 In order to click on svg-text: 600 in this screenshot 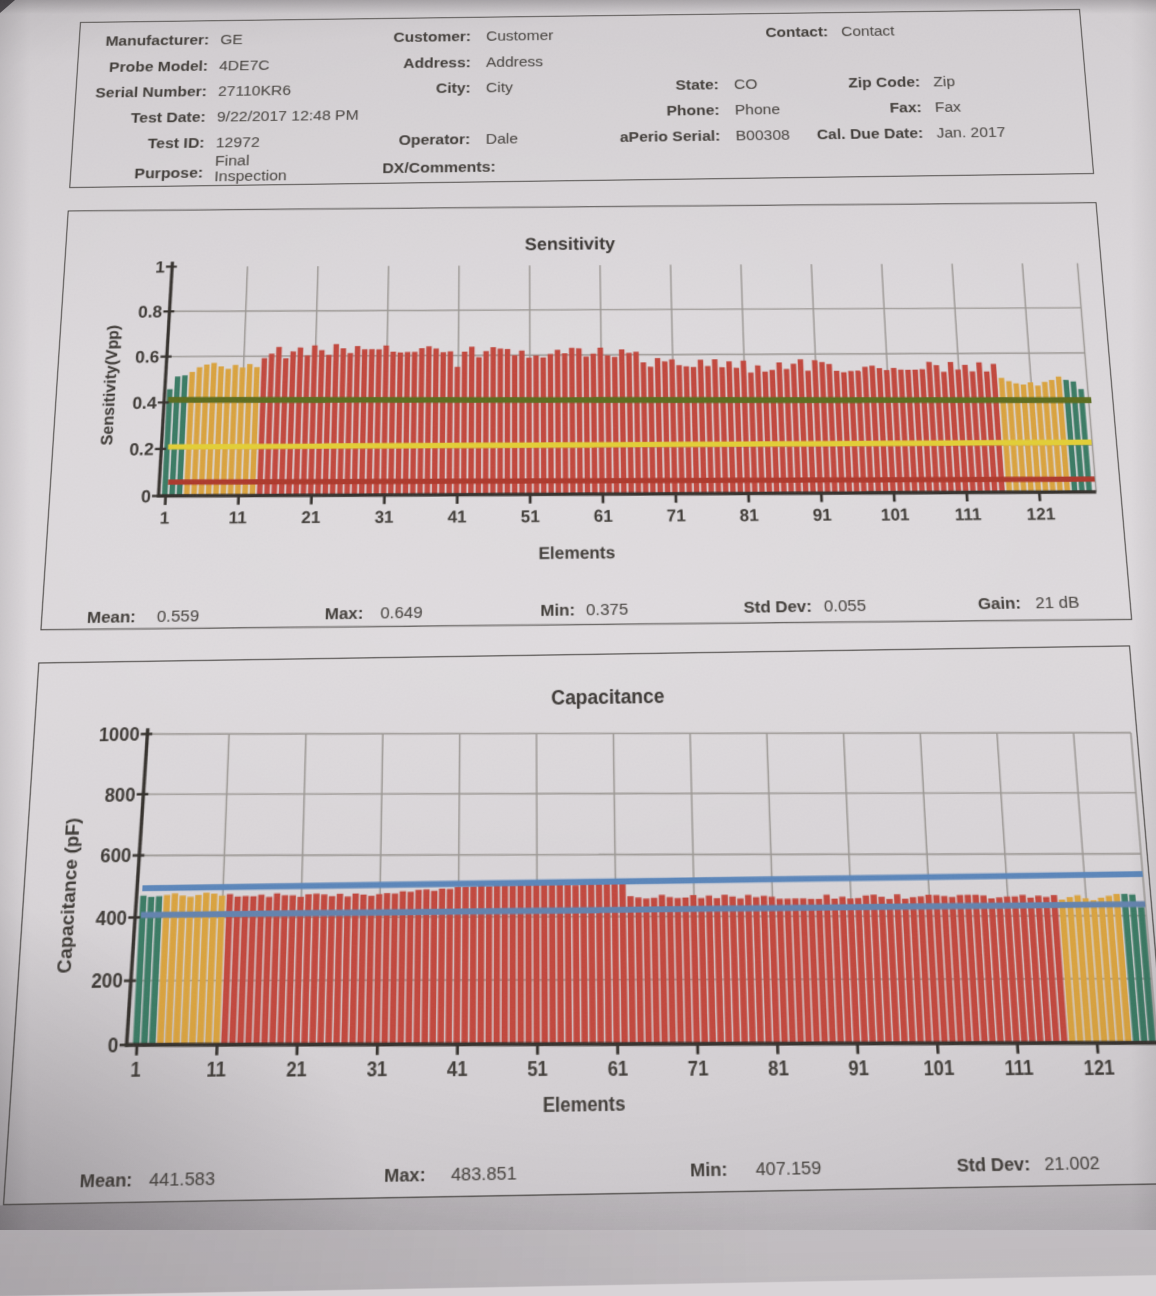, I will do `click(116, 857)`.